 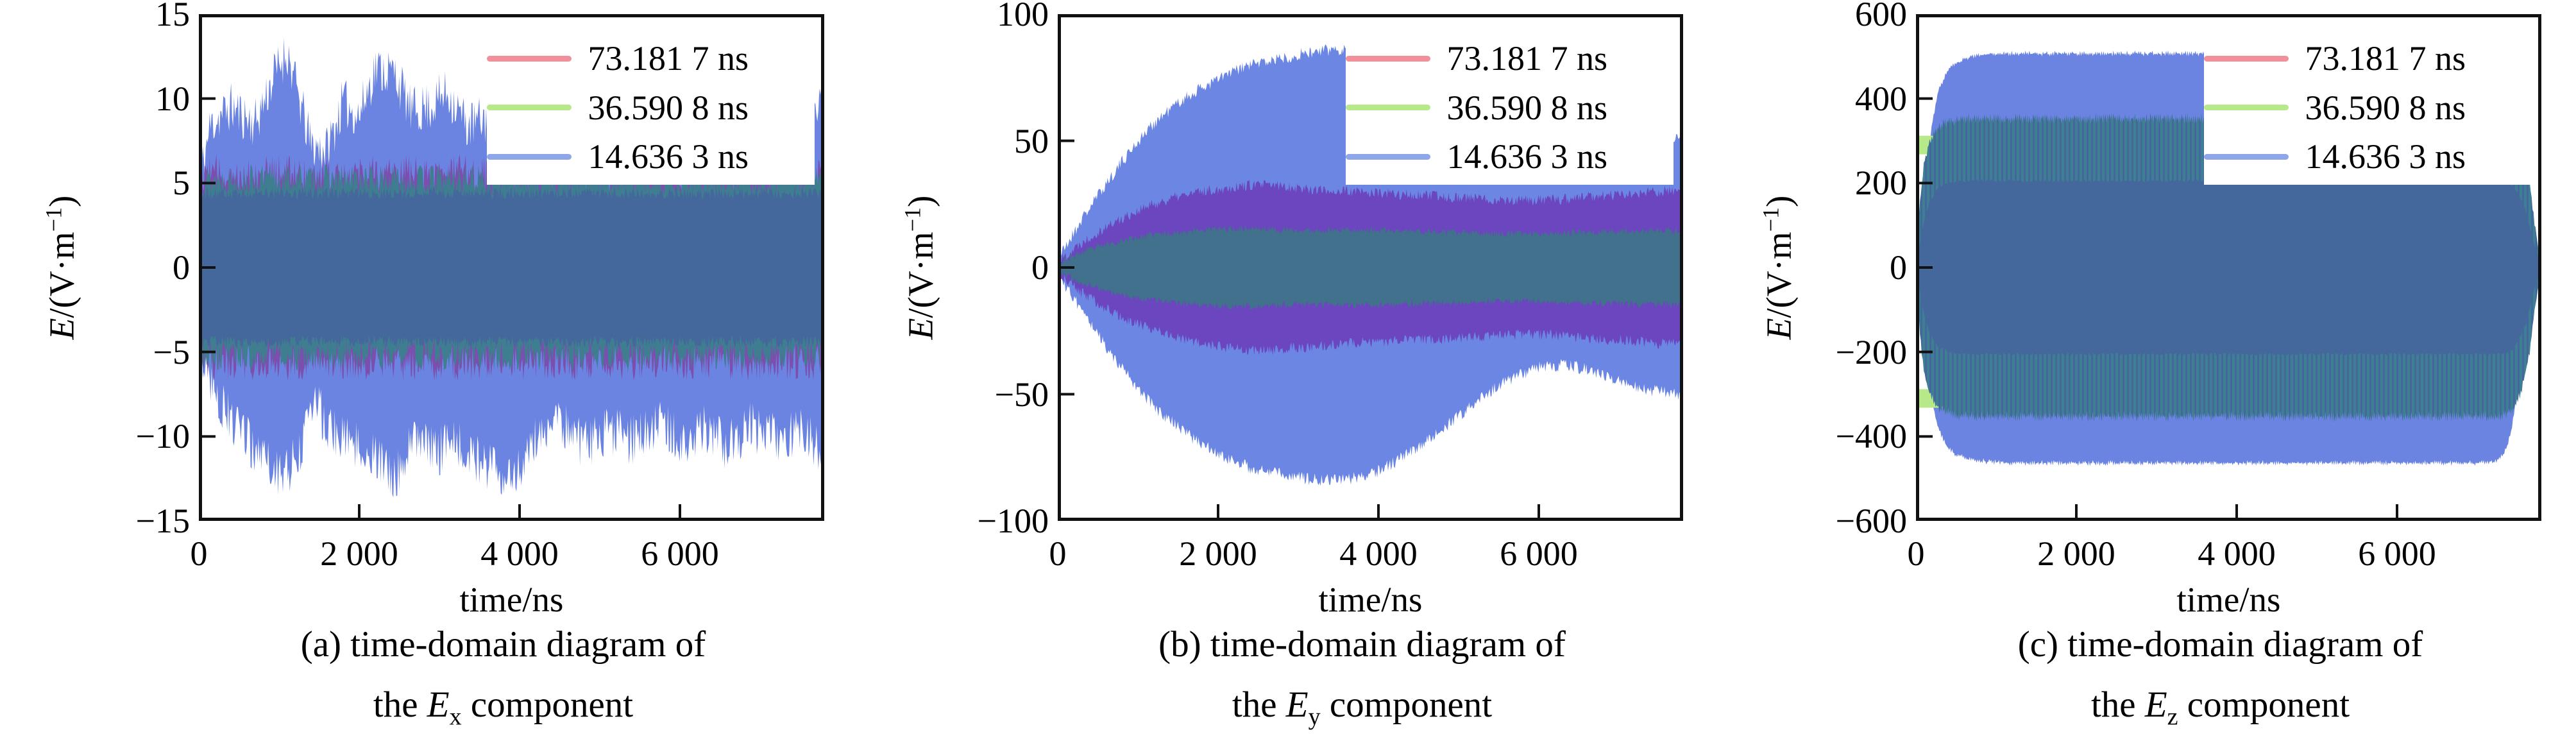 What do you see at coordinates (171, 351) in the screenshot?
I see `y-tick-label: −5` at bounding box center [171, 351].